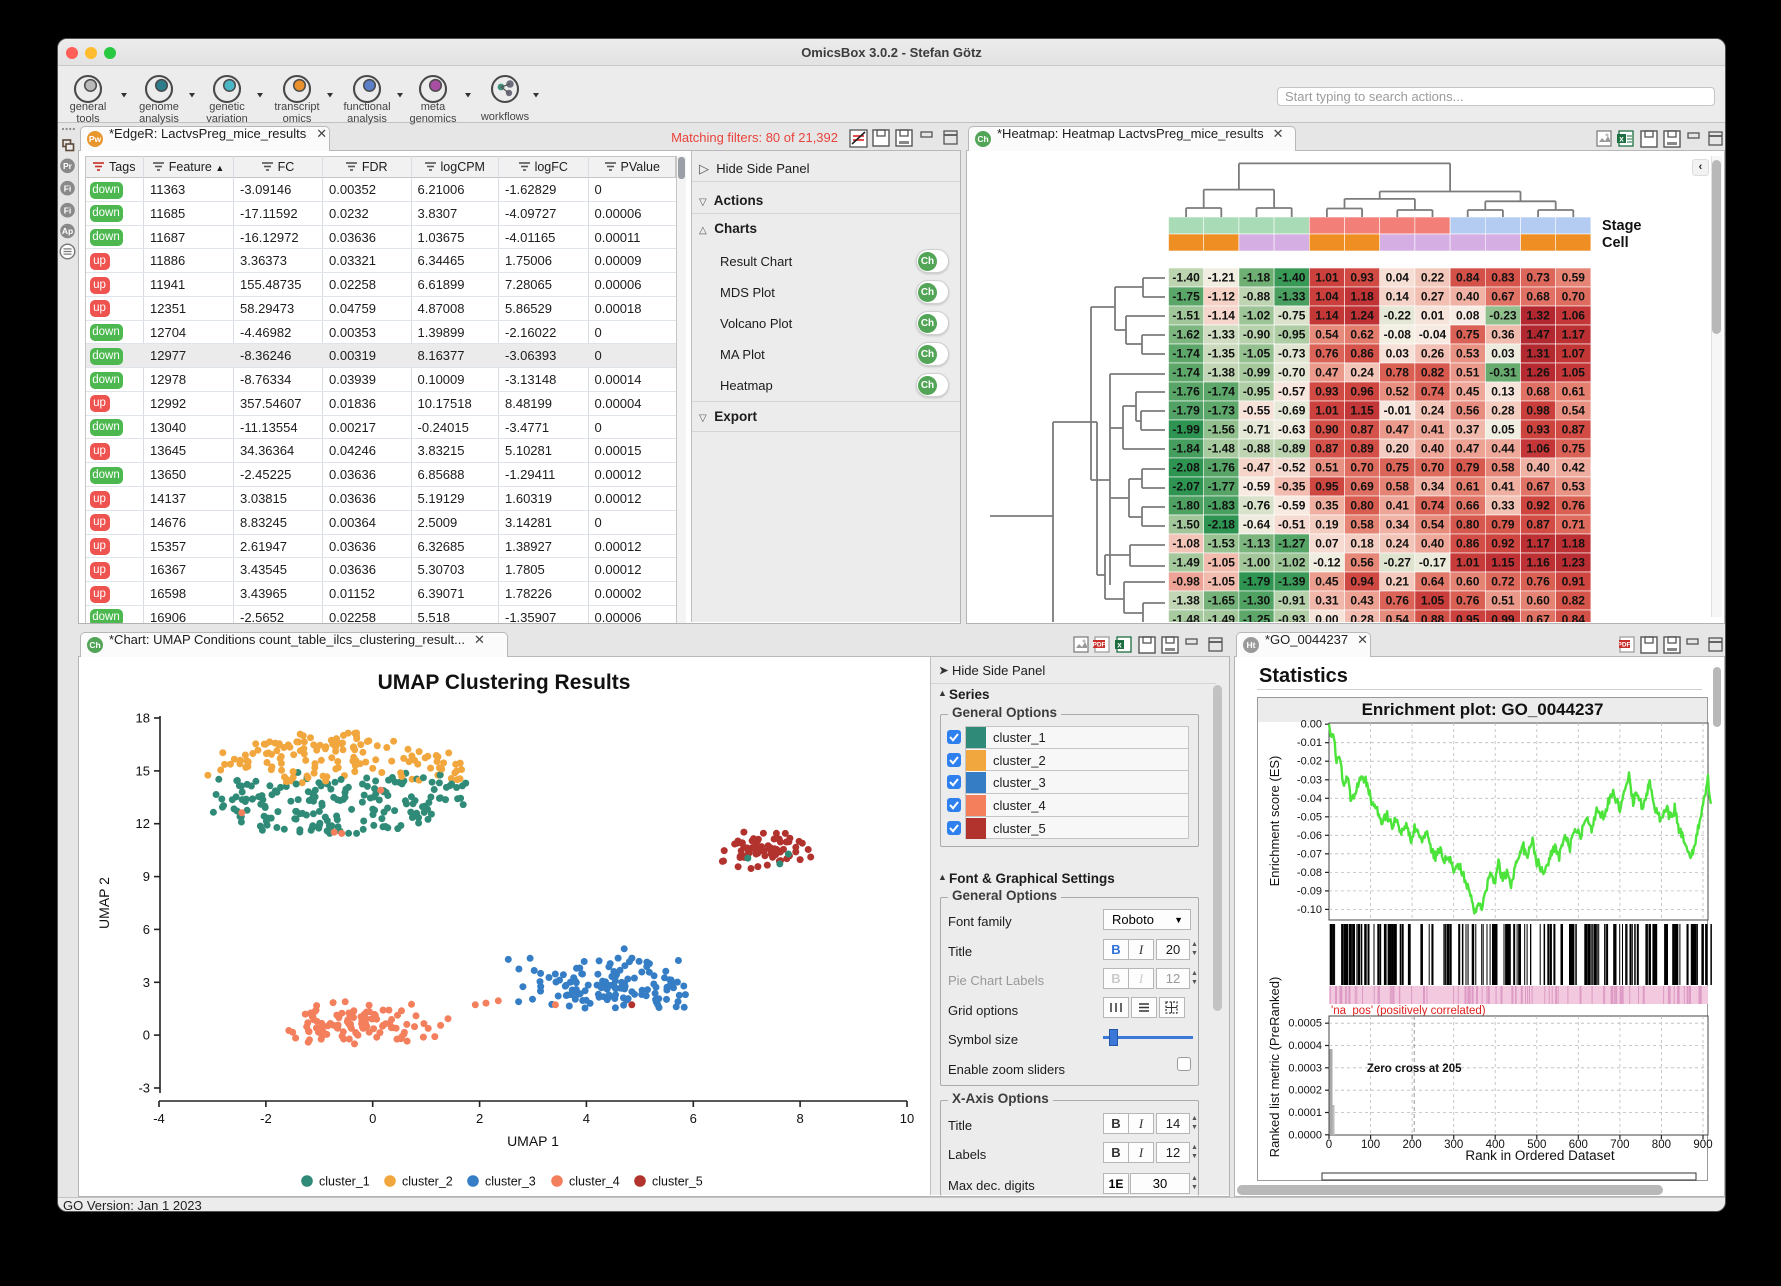 This screenshot has height=1286, width=1781. I want to click on svg-text: -0.71, so click(1257, 430).